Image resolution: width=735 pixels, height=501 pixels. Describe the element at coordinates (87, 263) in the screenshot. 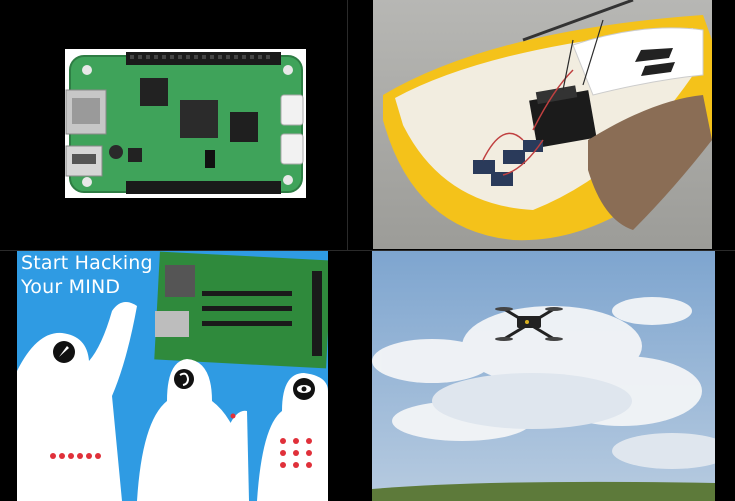

I see `hacking-title-line1: Start Hacking` at that location.